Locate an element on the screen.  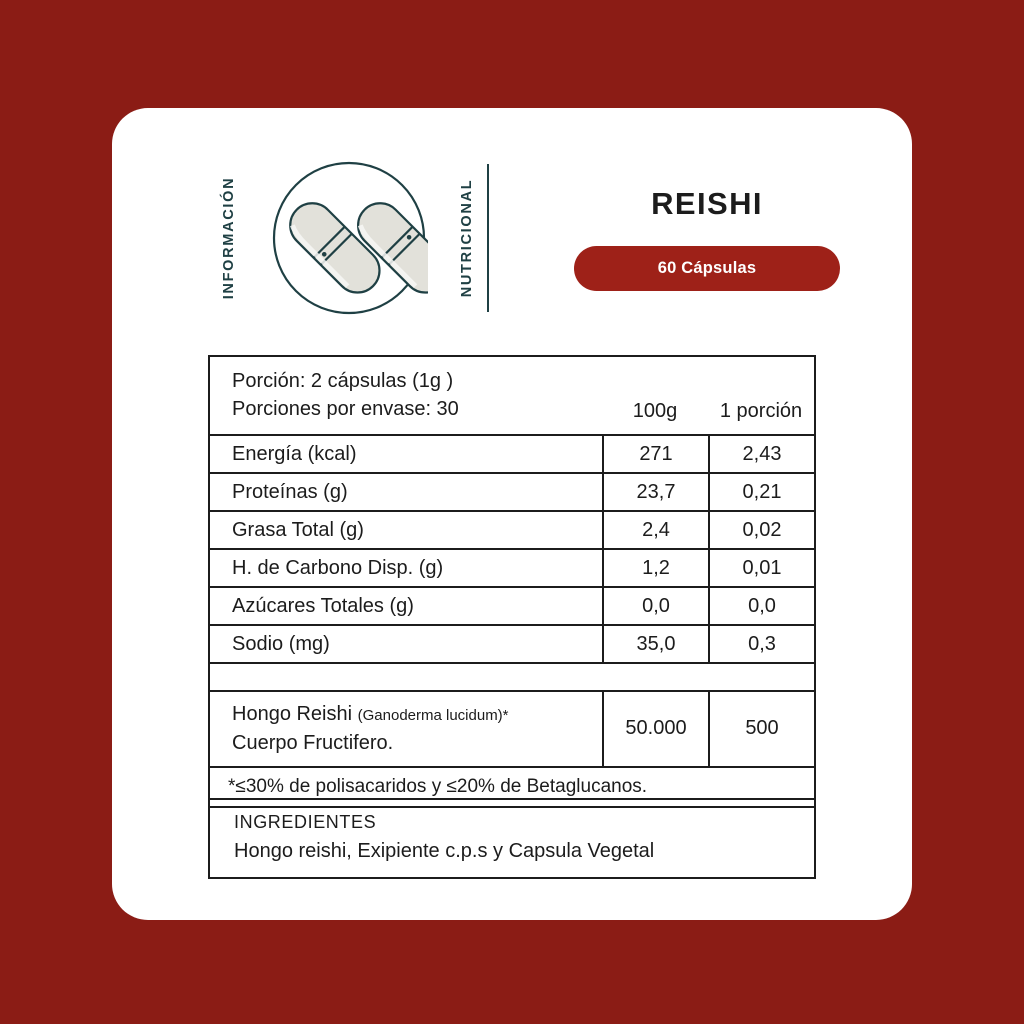
servings-per-container: Porciones por envase: 30 is located at coordinates (345, 408).